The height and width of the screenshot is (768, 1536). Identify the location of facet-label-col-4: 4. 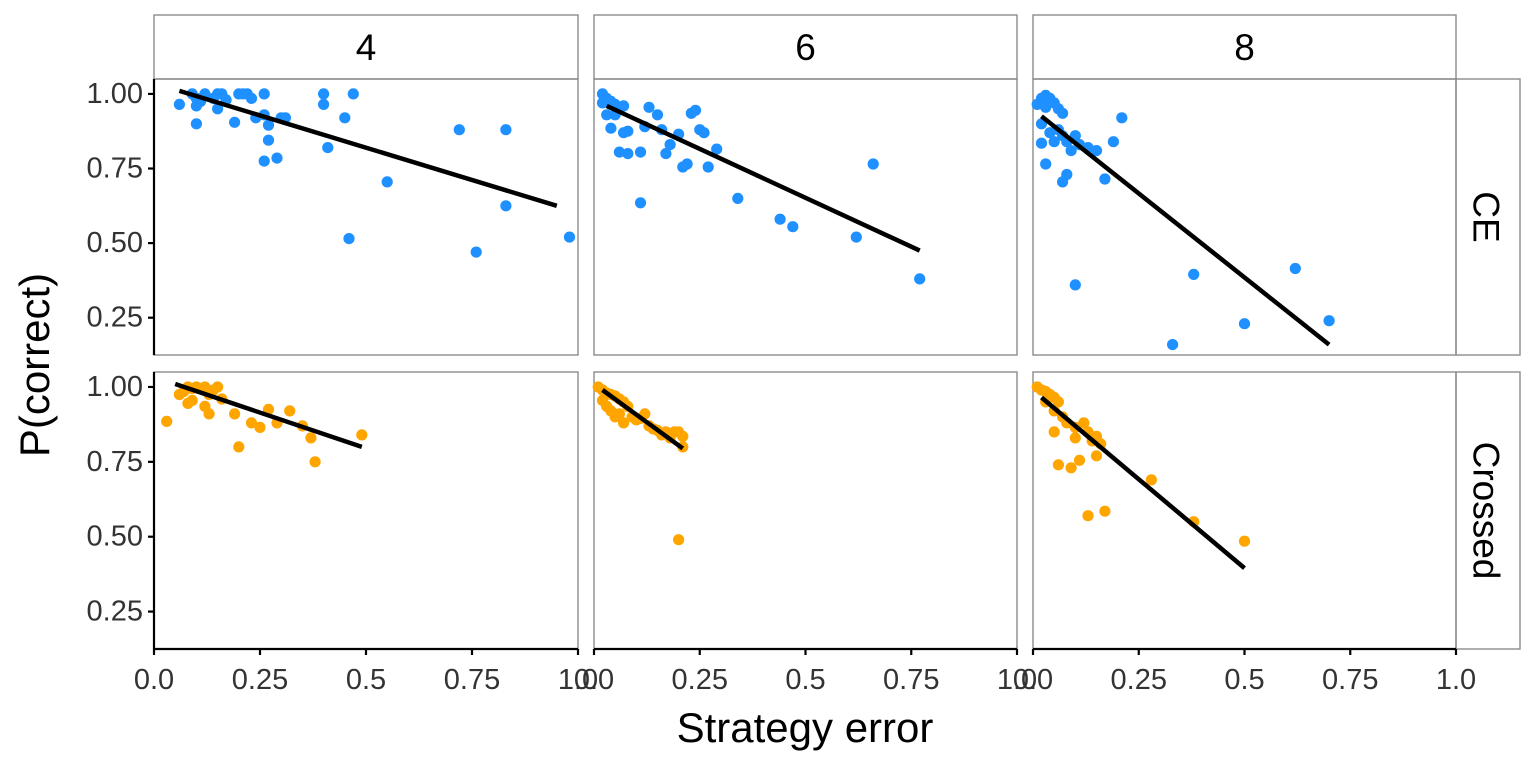
(366, 47).